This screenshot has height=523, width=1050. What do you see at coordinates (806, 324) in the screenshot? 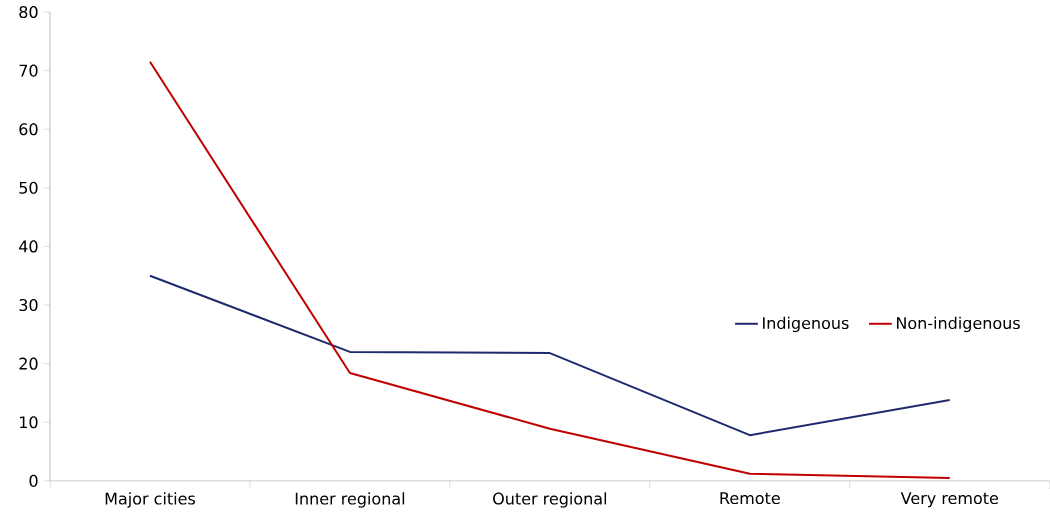
I see `legend-label: Indigenous` at bounding box center [806, 324].